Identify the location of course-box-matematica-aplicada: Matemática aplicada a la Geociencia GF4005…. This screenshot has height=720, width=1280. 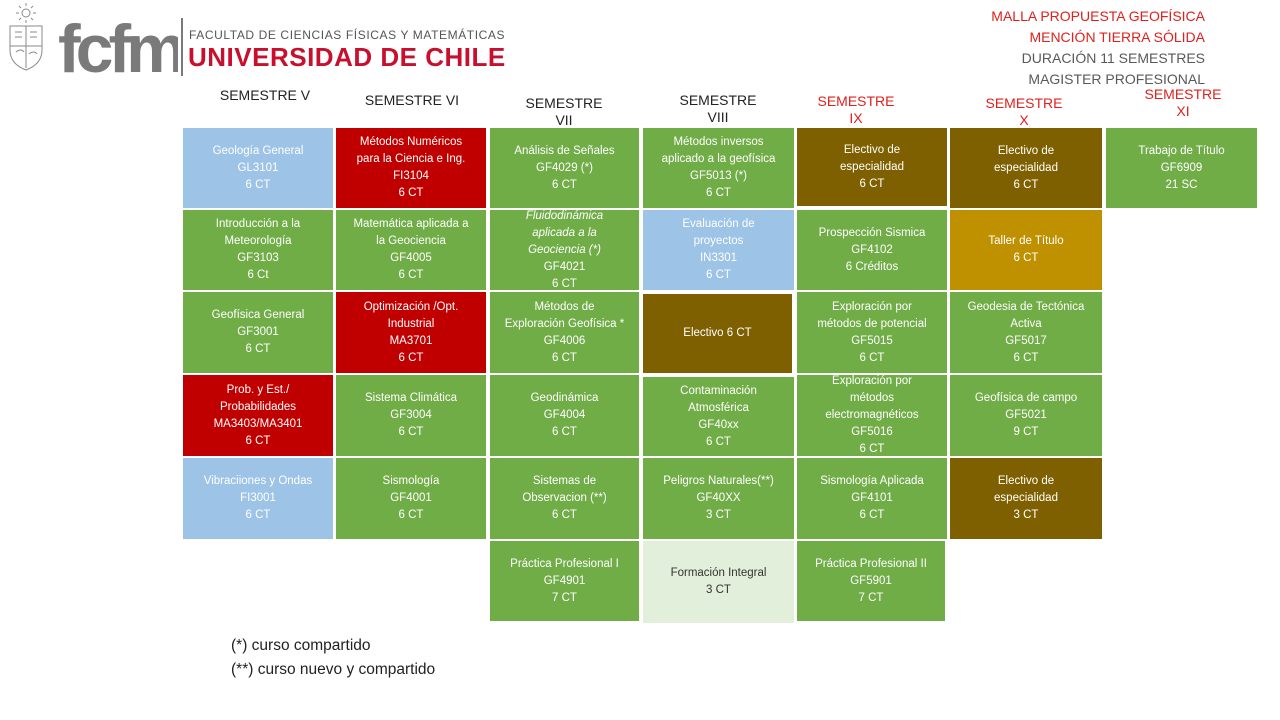
(411, 250).